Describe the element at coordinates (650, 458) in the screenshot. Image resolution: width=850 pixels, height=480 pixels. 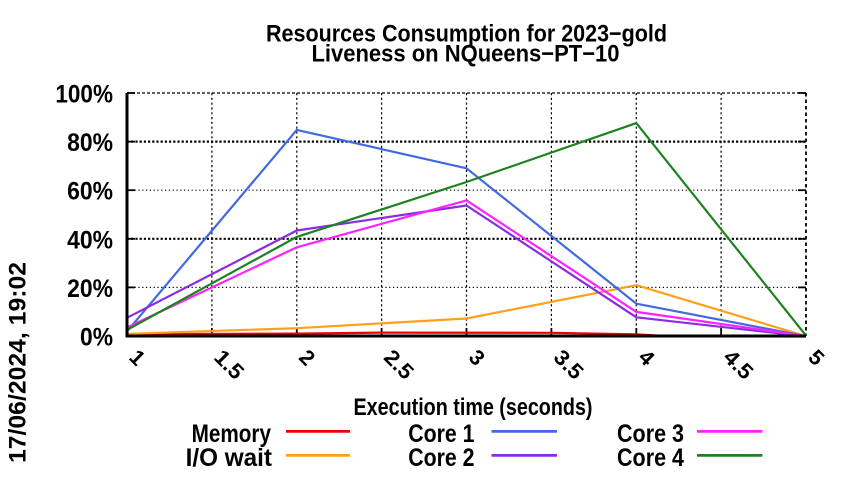
I see `svg-text: Core 4` at that location.